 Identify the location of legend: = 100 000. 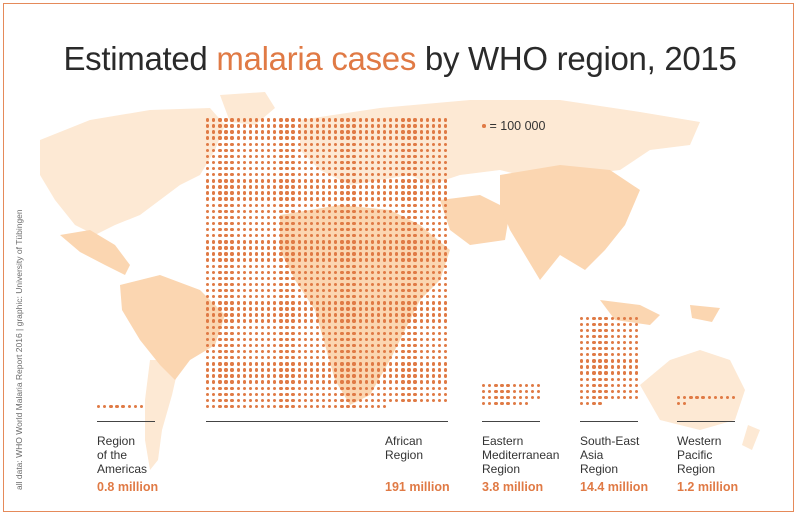
(513, 126).